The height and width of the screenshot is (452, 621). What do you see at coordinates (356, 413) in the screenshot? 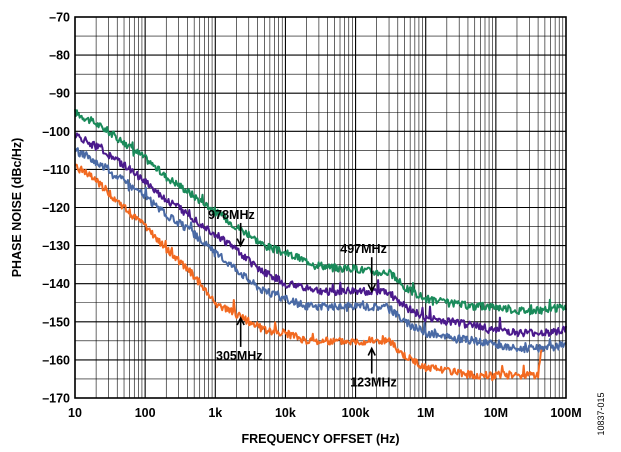
I see `x-tick-label: 100k` at bounding box center [356, 413].